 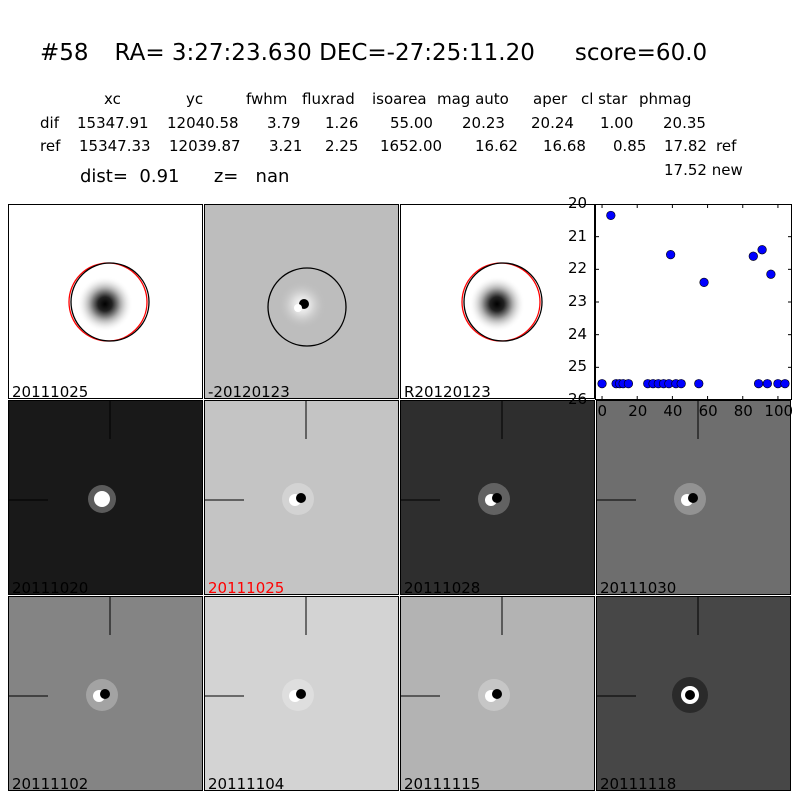 What do you see at coordinates (205, 146) in the screenshot?
I see `cell-yc: 12039.87` at bounding box center [205, 146].